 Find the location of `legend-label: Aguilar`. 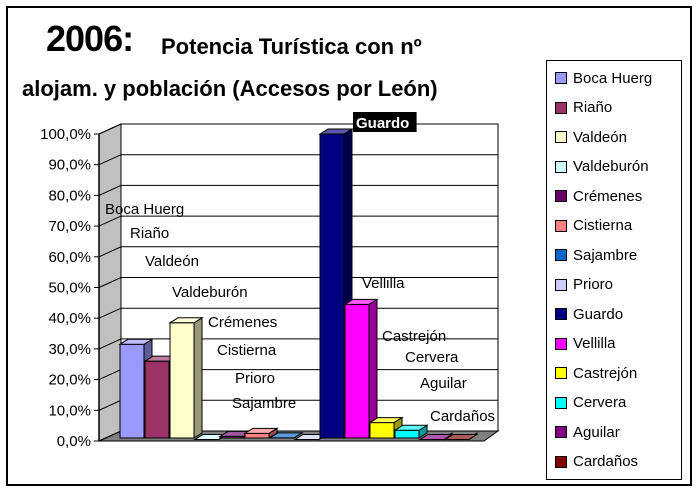

legend-label: Aguilar is located at coordinates (596, 432).